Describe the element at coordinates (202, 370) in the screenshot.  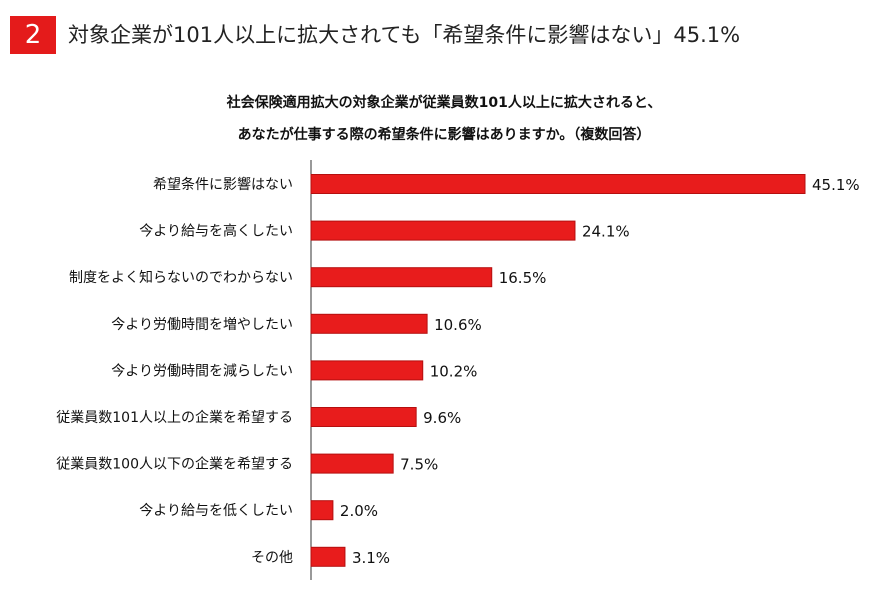
I see `category-label: 今より労働時間を減らしたい` at that location.